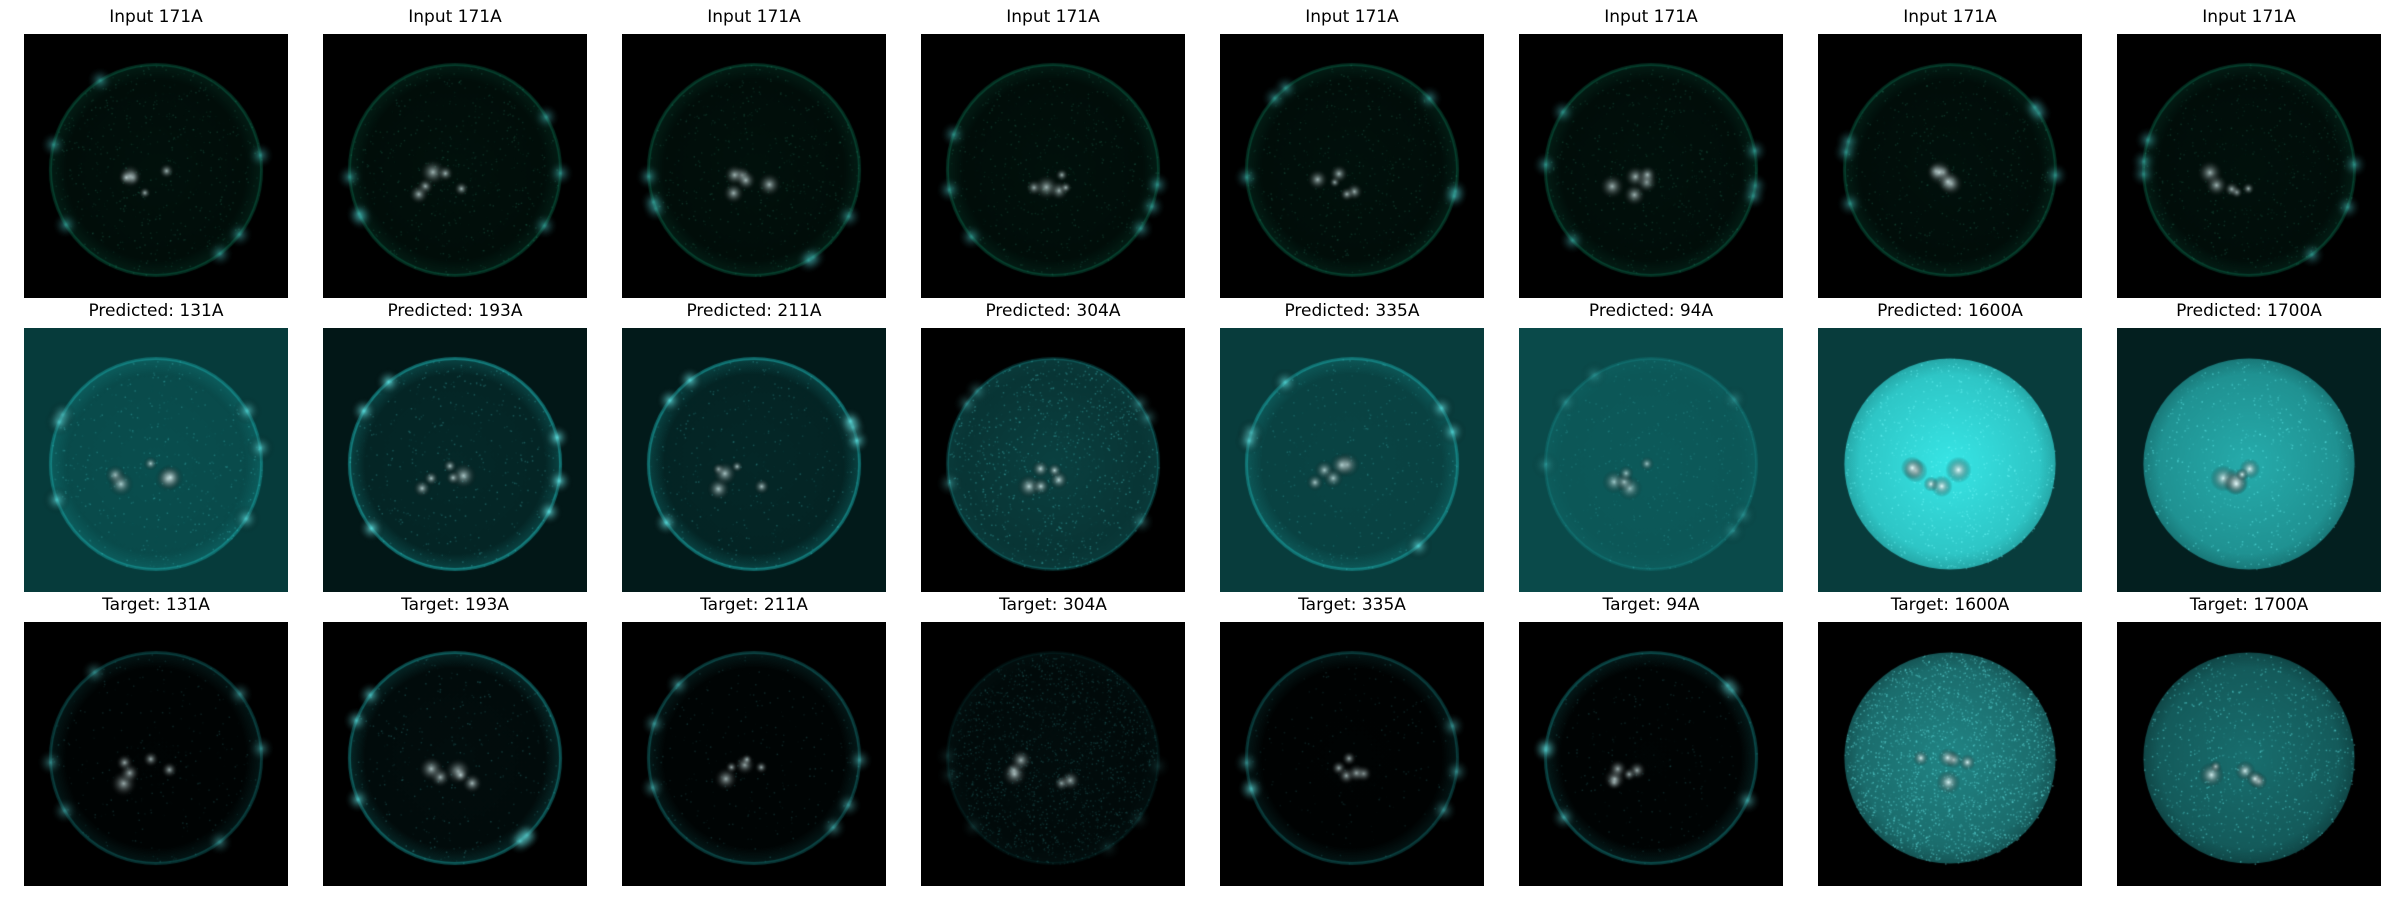 The height and width of the screenshot is (900, 2400). I want to click on panel-title: Predicted: 335A, so click(1352, 311).